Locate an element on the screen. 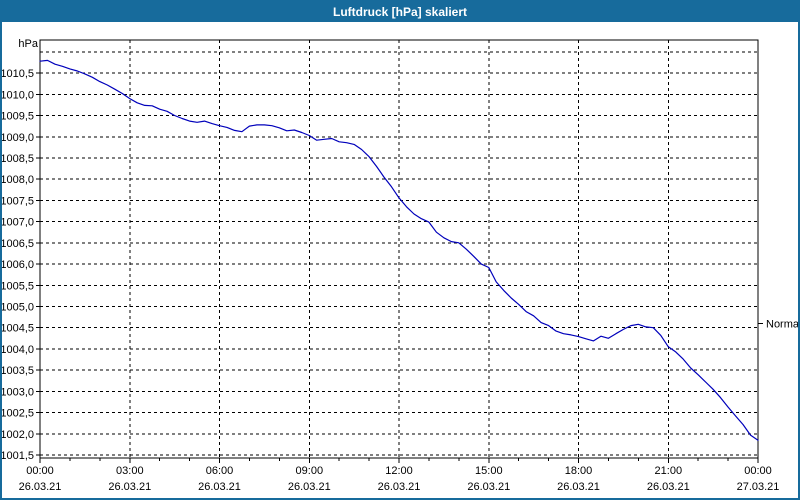  y-tick-label: 1002,0 is located at coordinates (18, 435).